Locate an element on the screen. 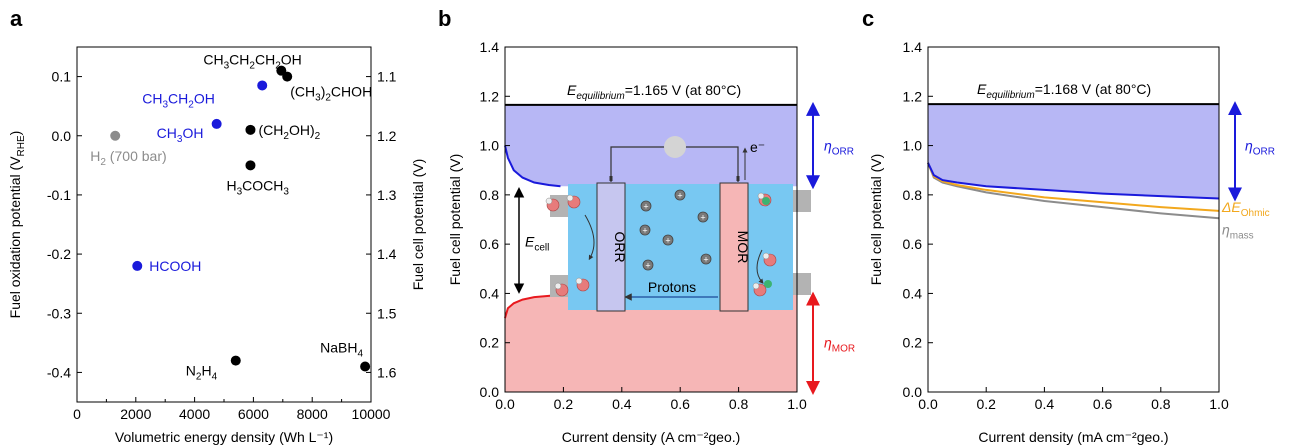 The image size is (1289, 446). x-axis-title-c: Current density (mA cm⁻²geo.) is located at coordinates (1073, 437).